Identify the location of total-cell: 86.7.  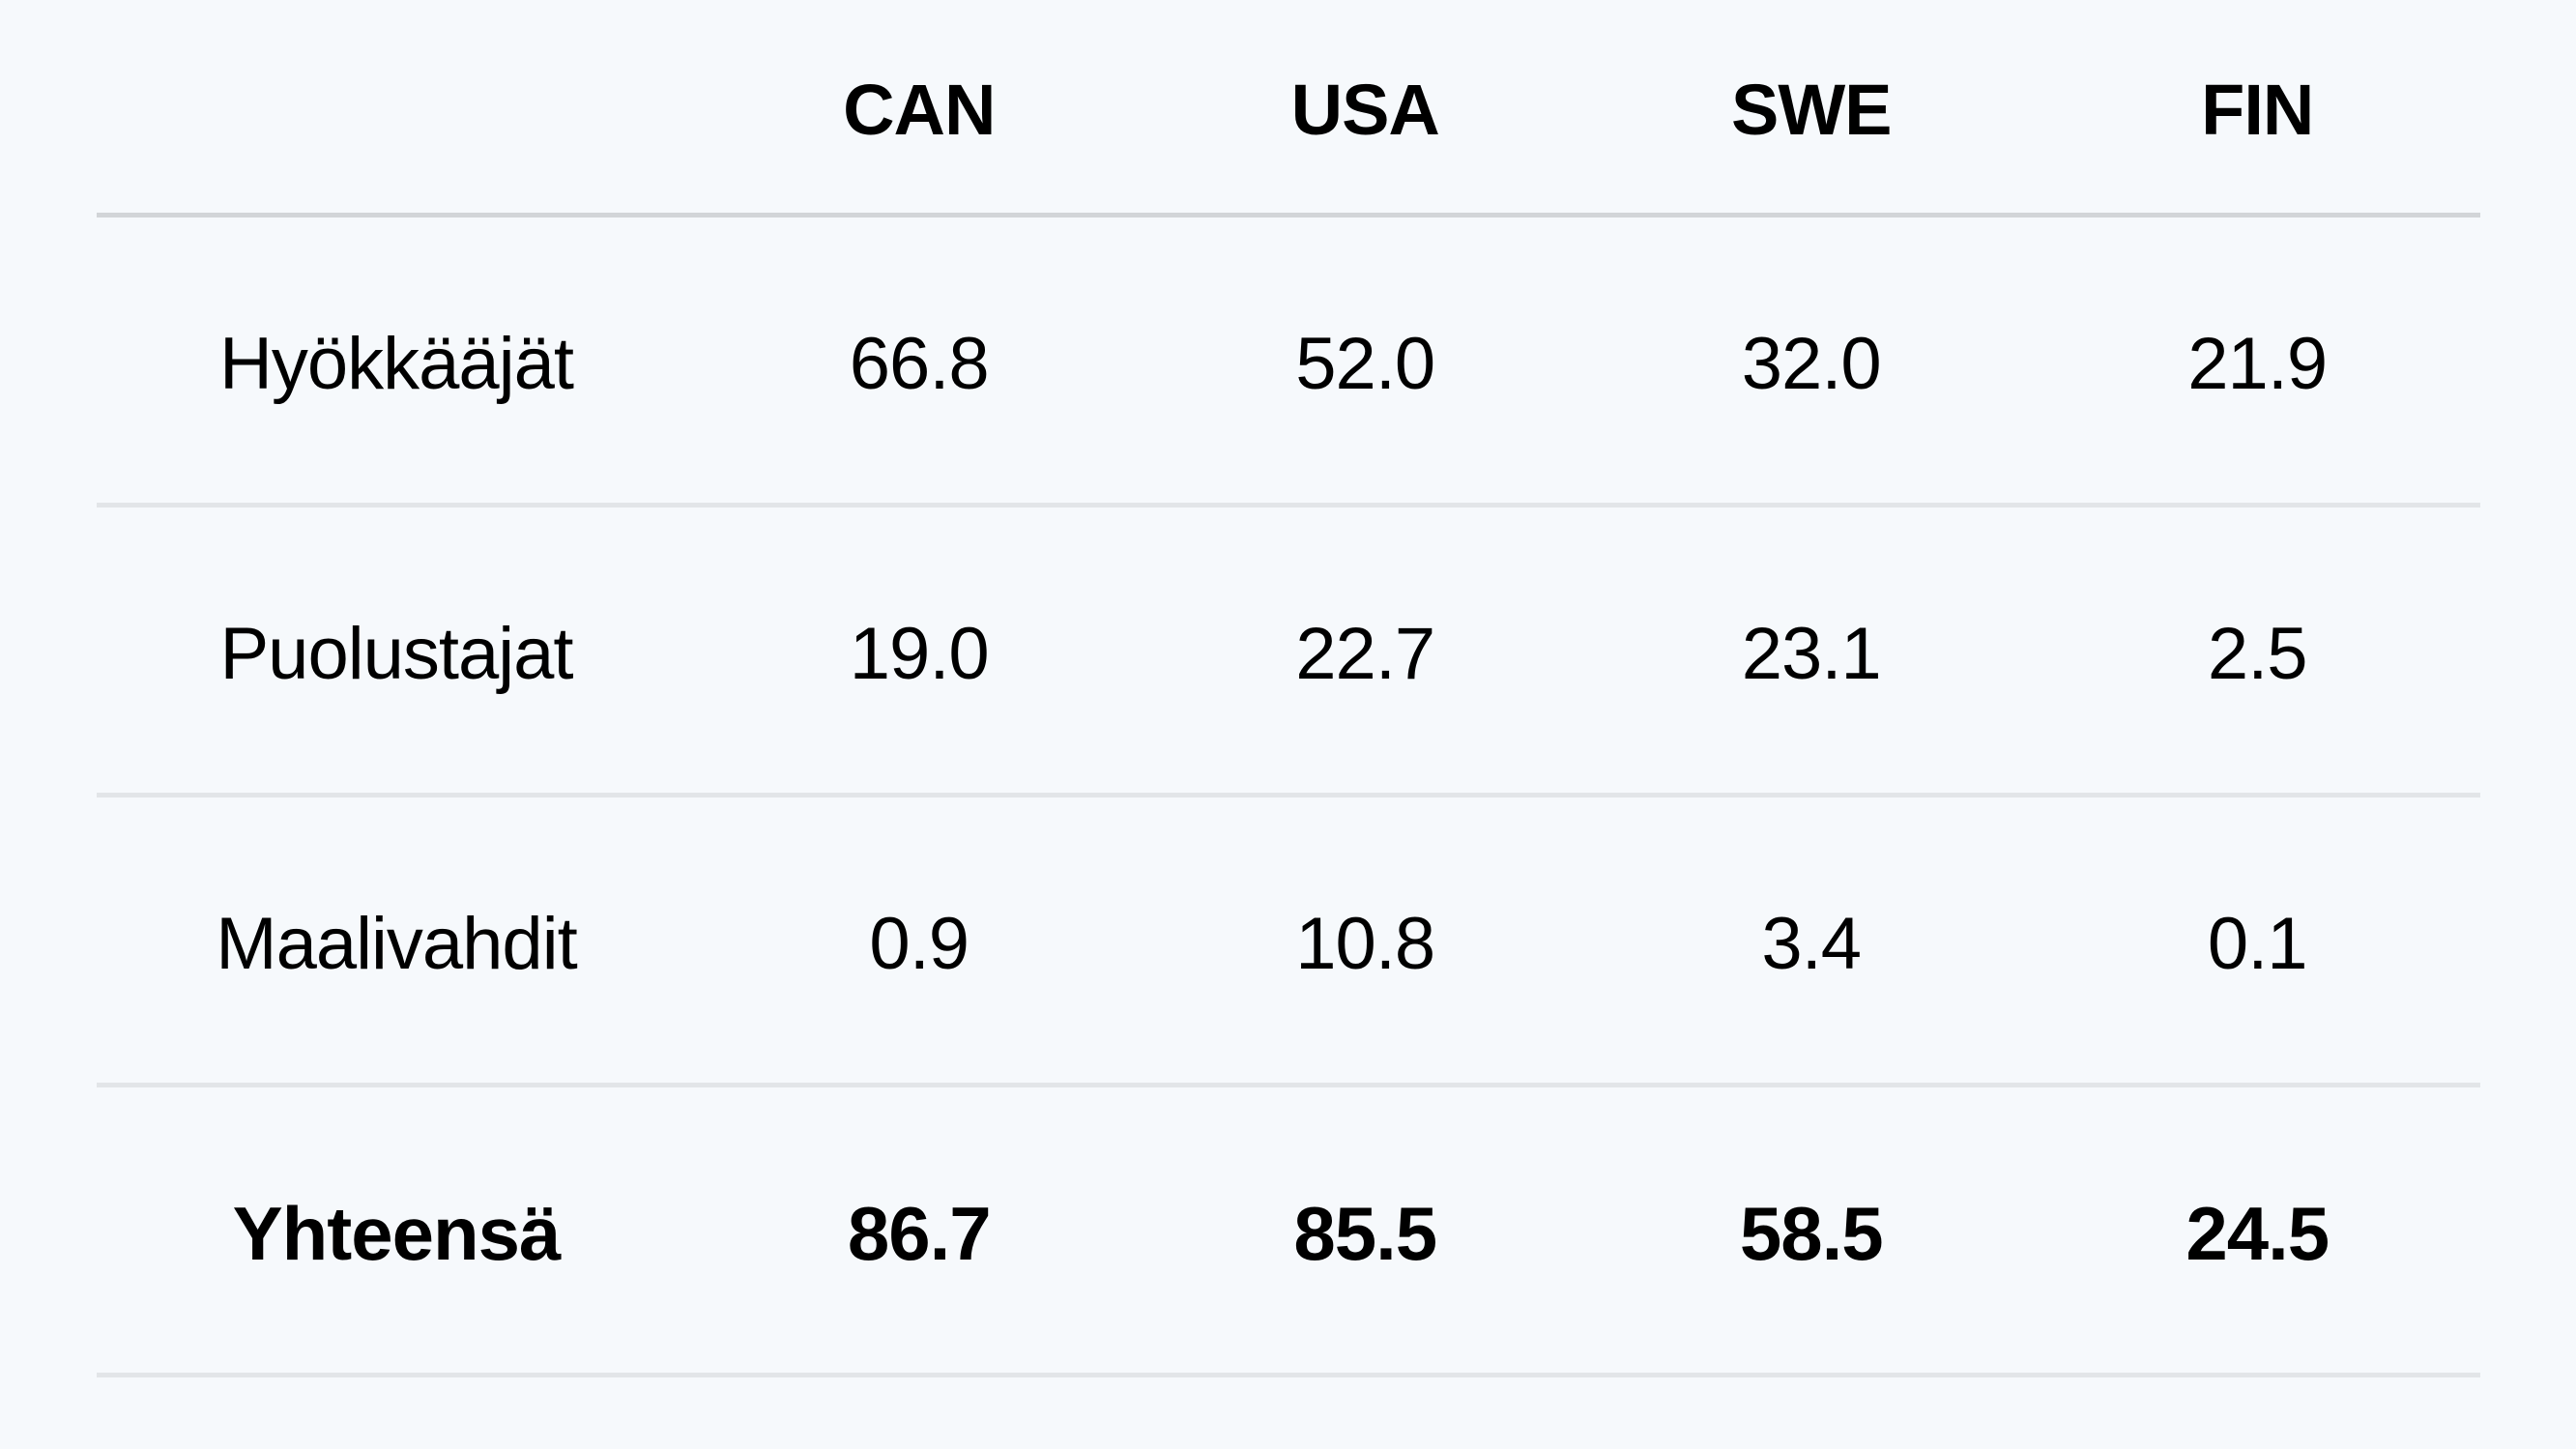
(919, 1231).